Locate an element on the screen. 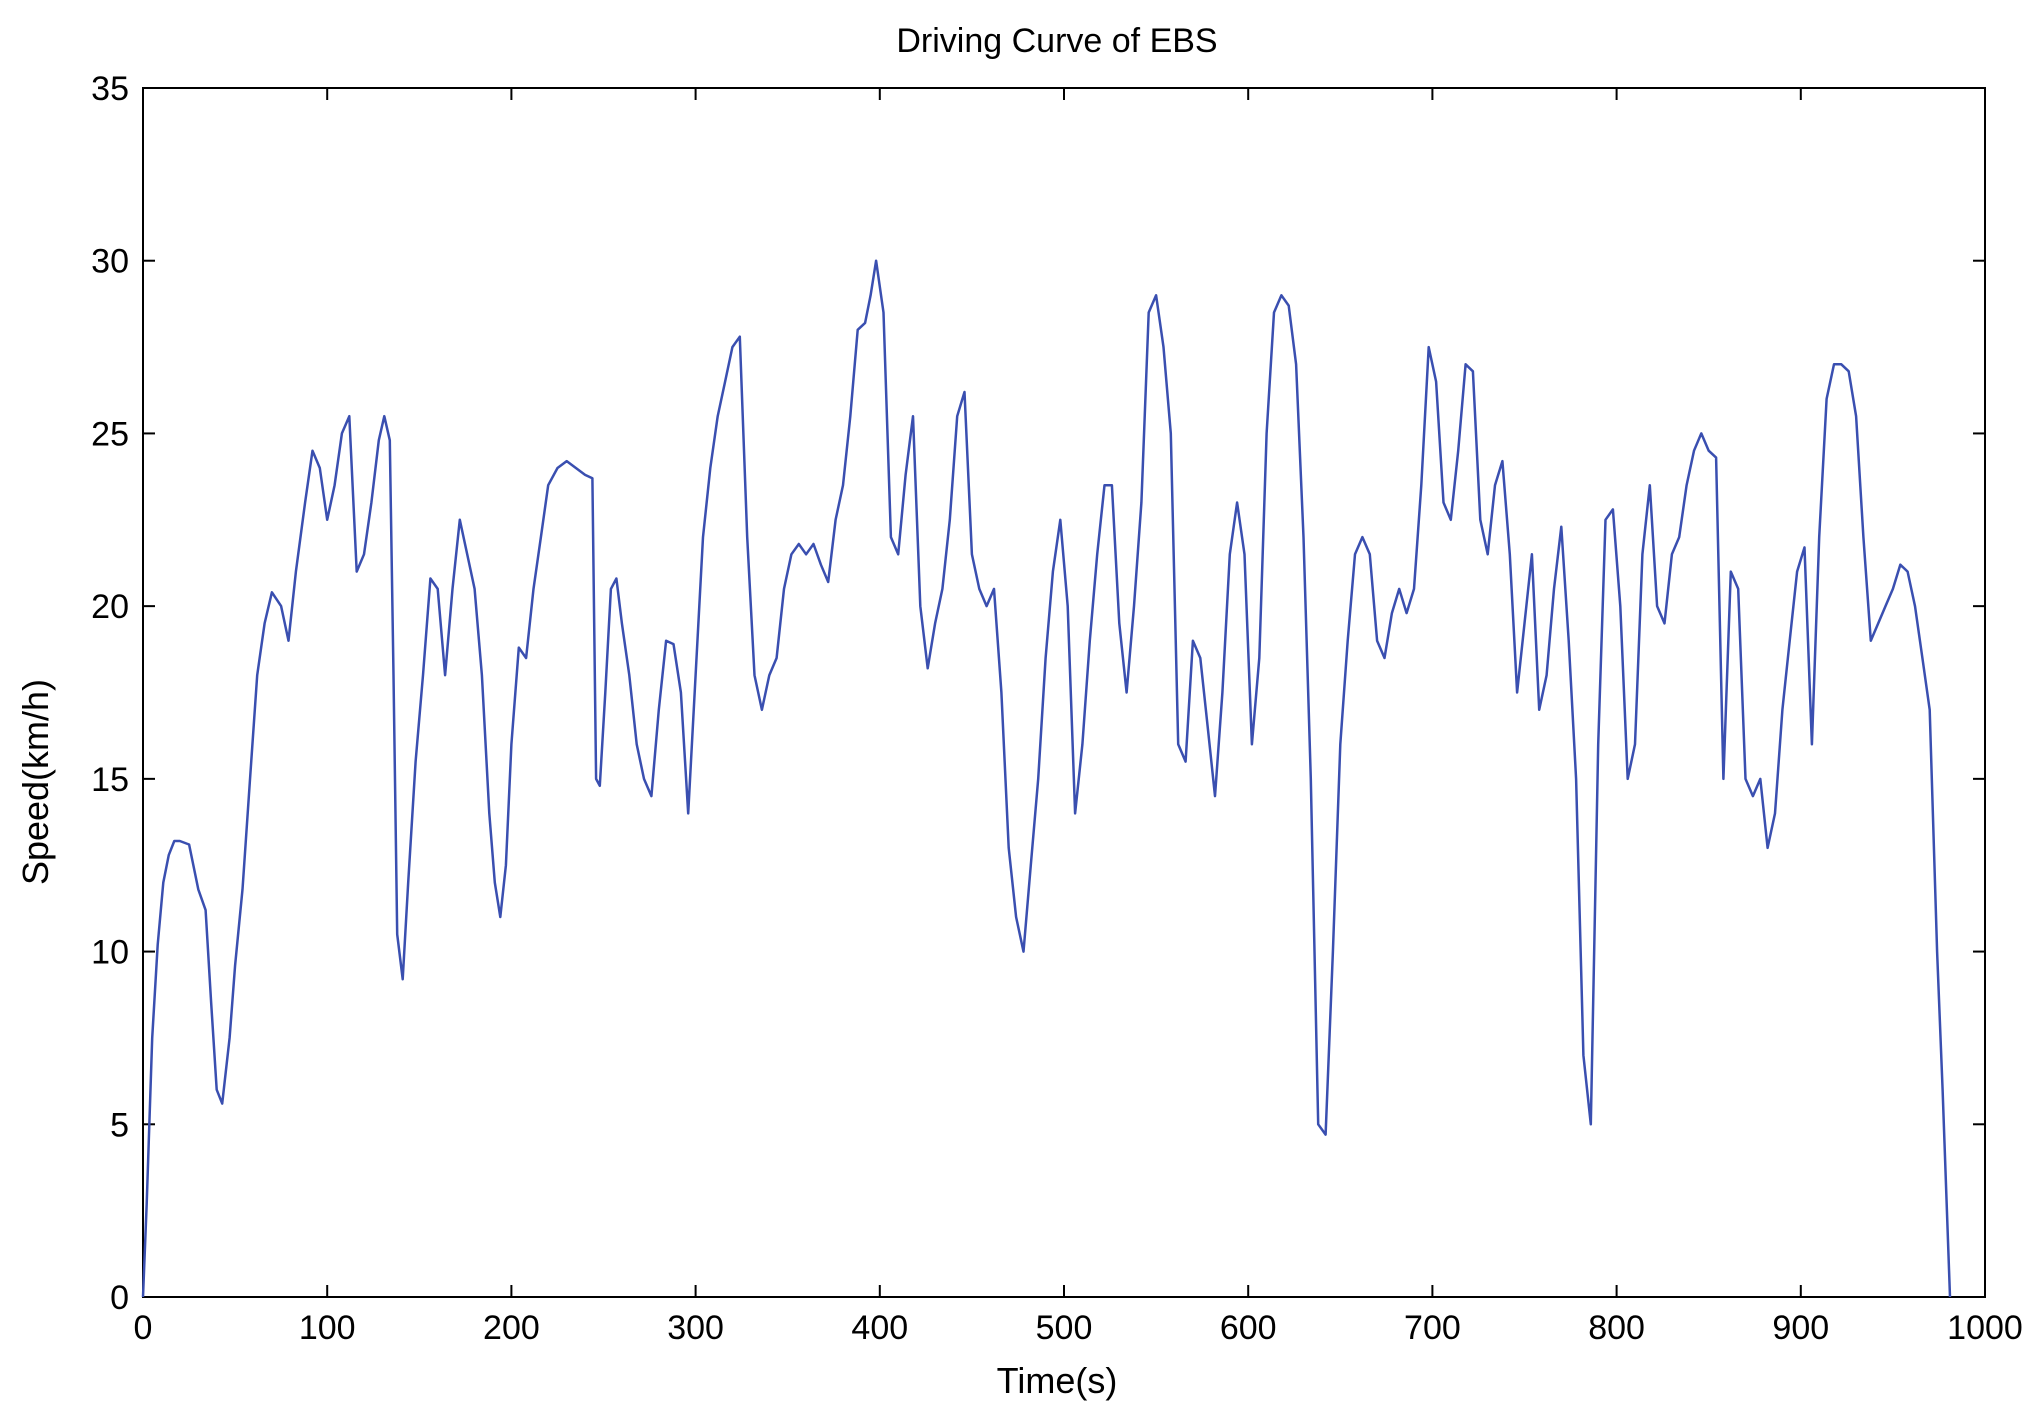  y-tick-label-10: 10 is located at coordinates (110, 953).